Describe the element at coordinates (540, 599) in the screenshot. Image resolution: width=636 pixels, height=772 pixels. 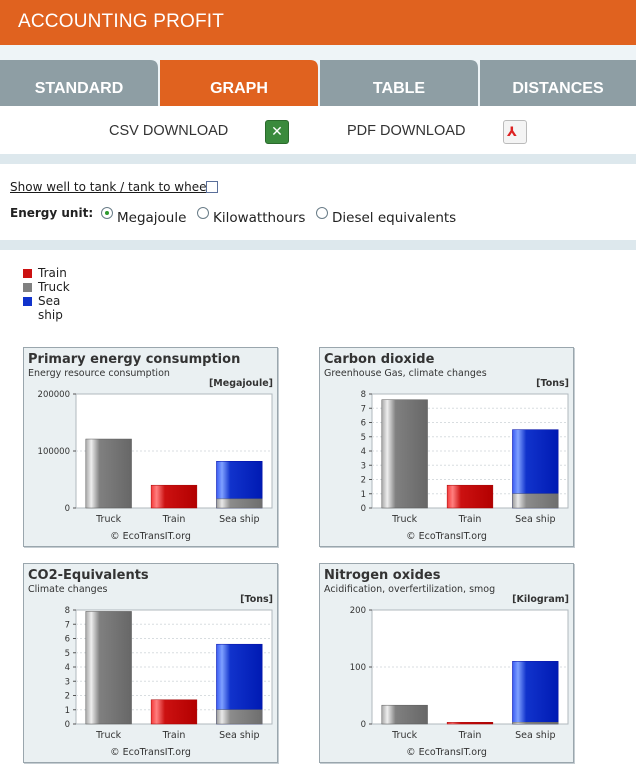
I see `chart-unit: [Kilogram]` at that location.